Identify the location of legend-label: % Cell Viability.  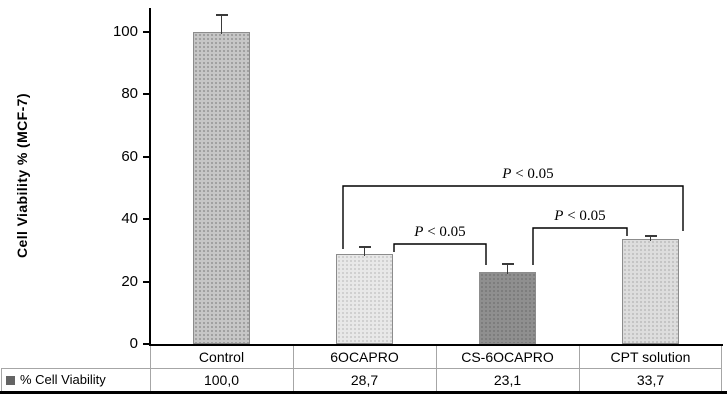
(63, 379).